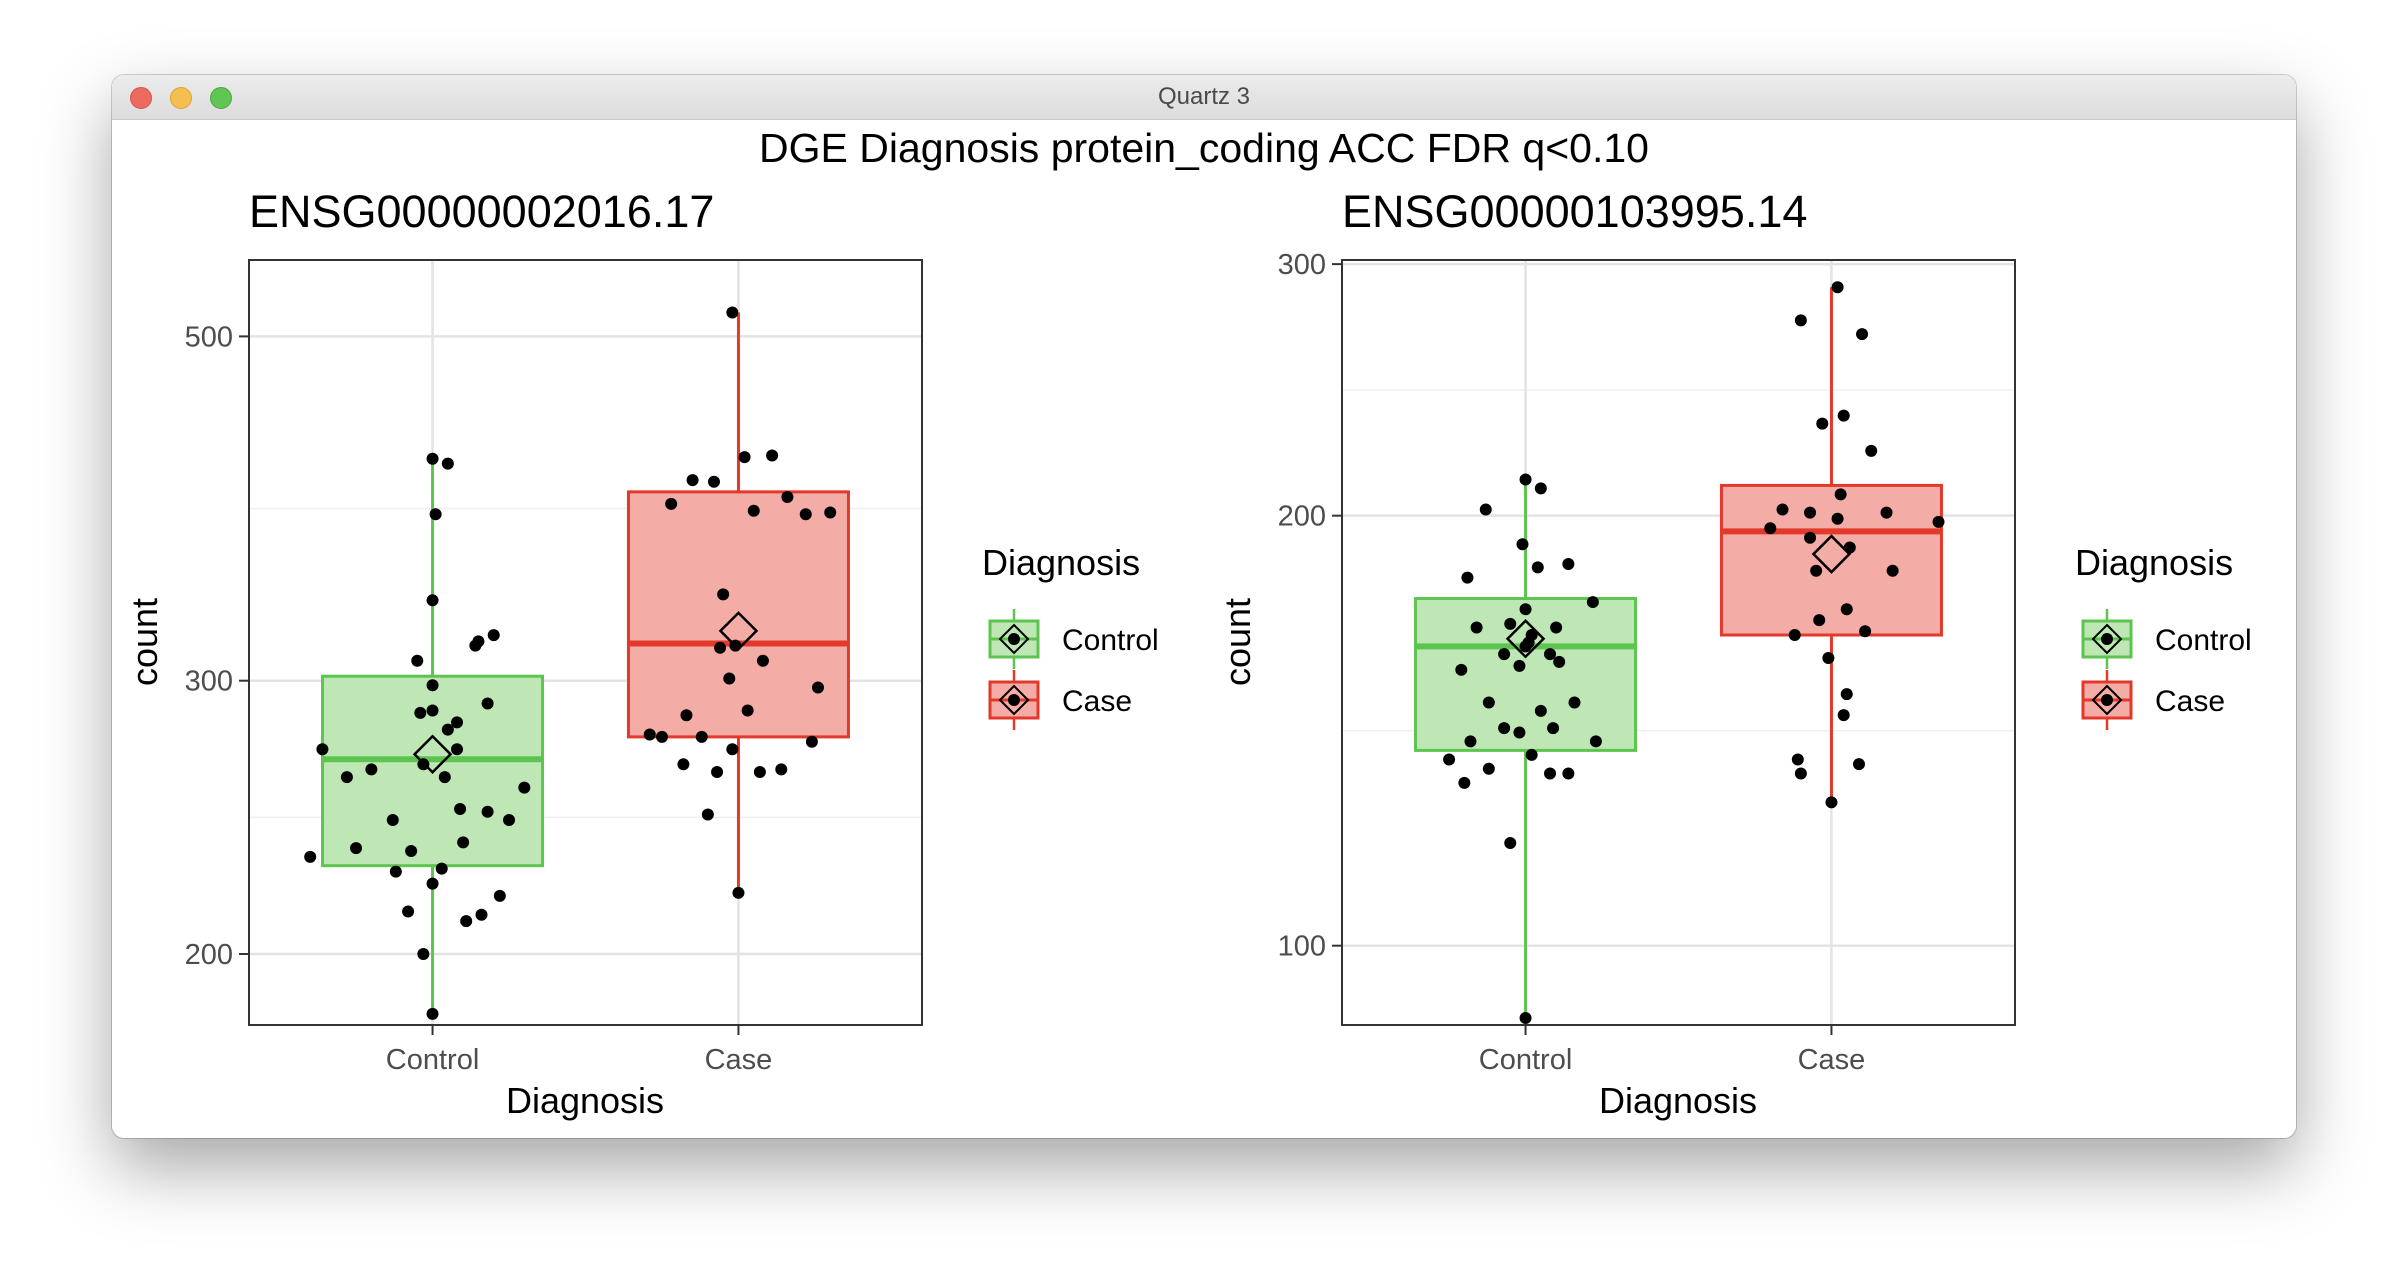 This screenshot has width=2406, height=1286. I want to click on y-tick-label: 100, so click(1302, 947).